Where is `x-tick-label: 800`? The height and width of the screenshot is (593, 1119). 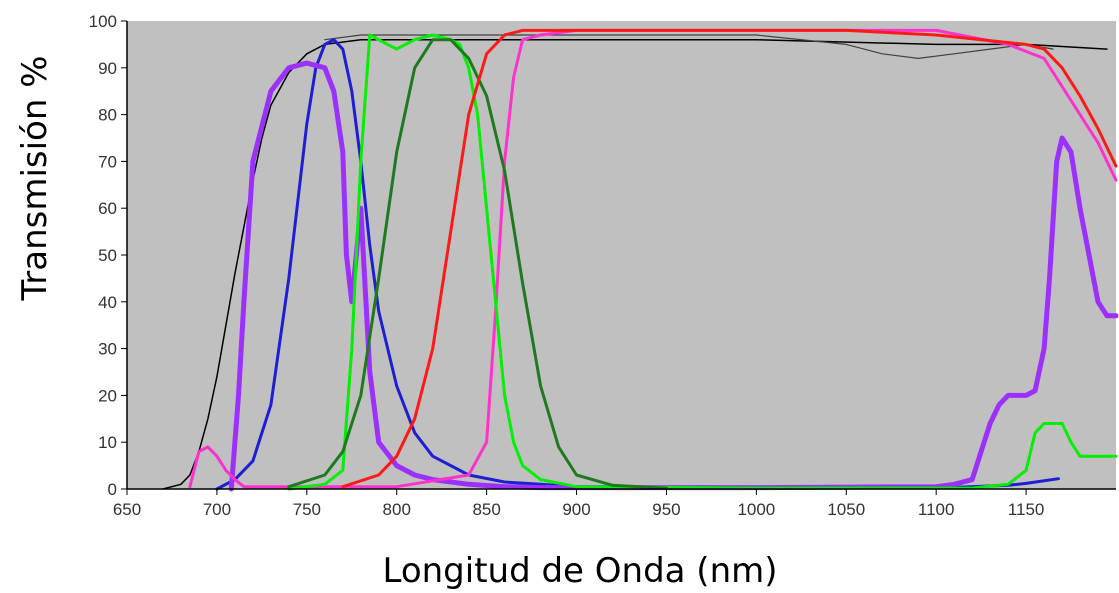
x-tick-label: 800 is located at coordinates (397, 509).